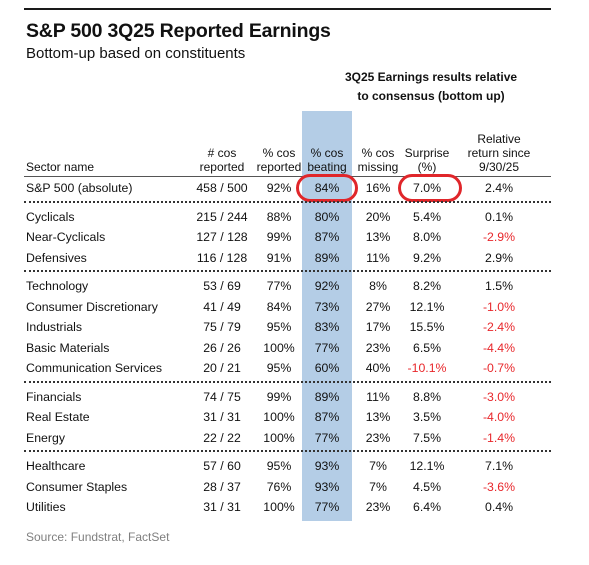 This screenshot has height=565, width=589. I want to click on column-header-relative-return: Relative return since 9/30/25, so click(499, 153).